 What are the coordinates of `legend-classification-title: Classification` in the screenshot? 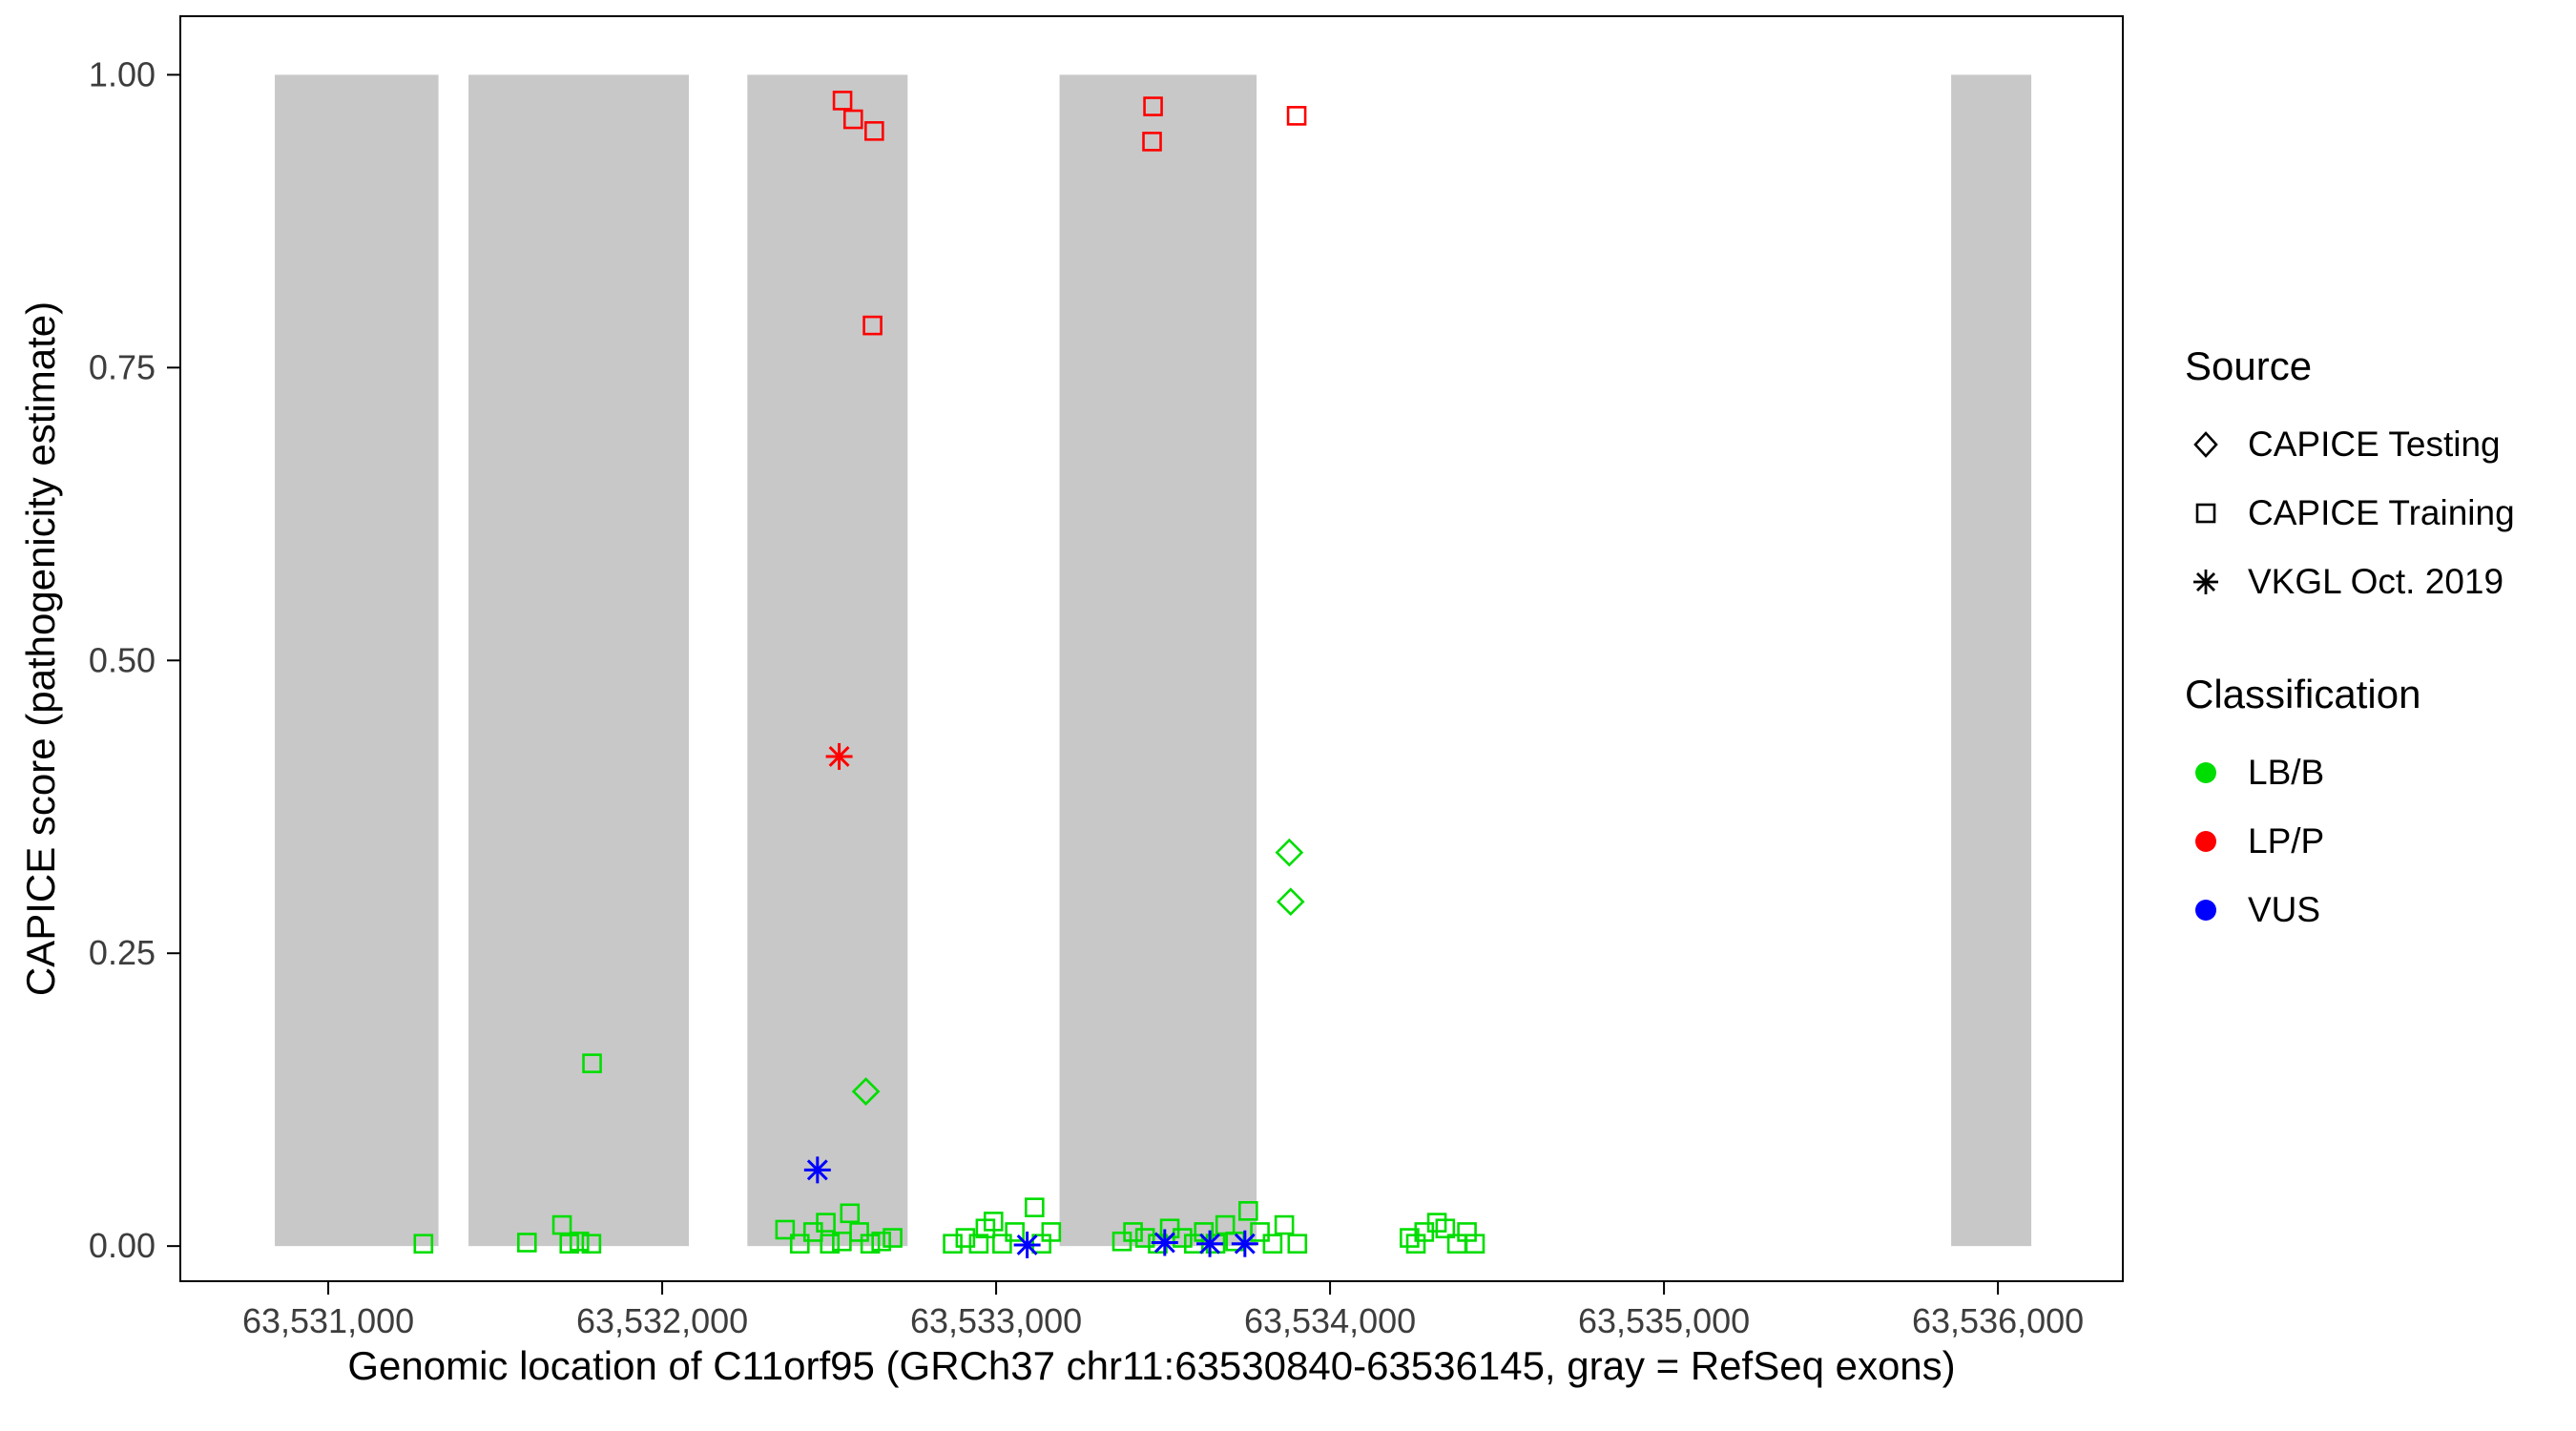 It's located at (2303, 694).